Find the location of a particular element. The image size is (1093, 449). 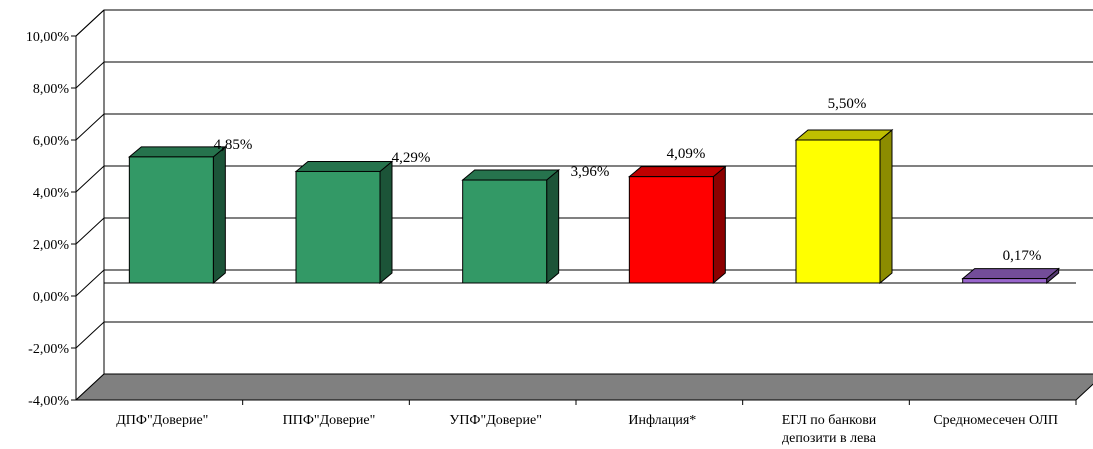

x-tick-label: ДПФ"Доверие" is located at coordinates (162, 420).